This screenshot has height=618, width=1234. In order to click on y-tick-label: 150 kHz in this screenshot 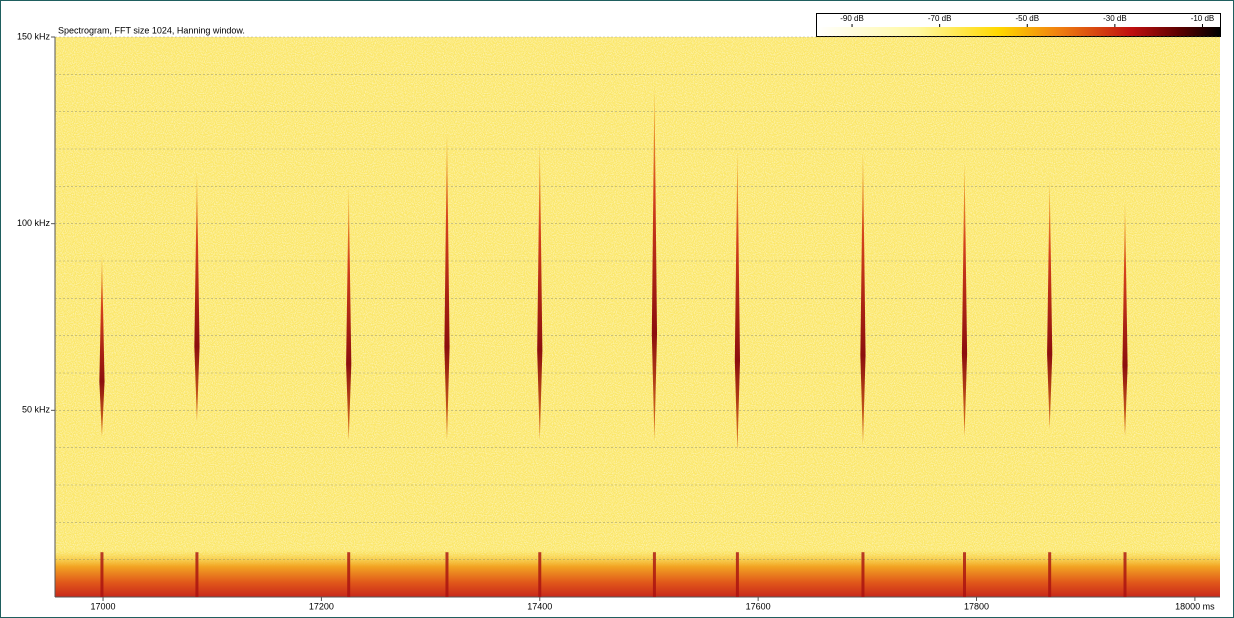, I will do `click(34, 36)`.